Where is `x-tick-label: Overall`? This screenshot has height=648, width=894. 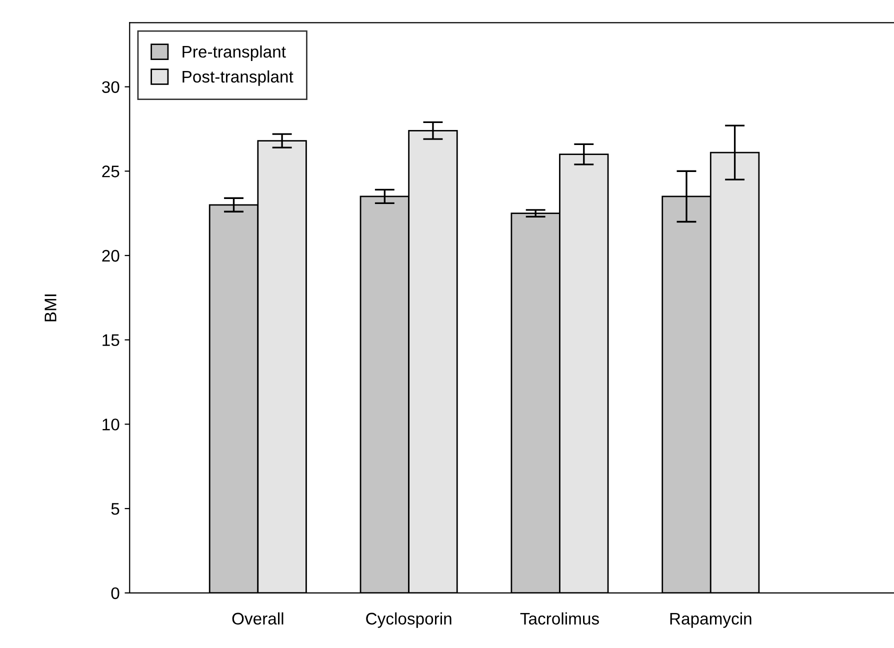 x-tick-label: Overall is located at coordinates (258, 618).